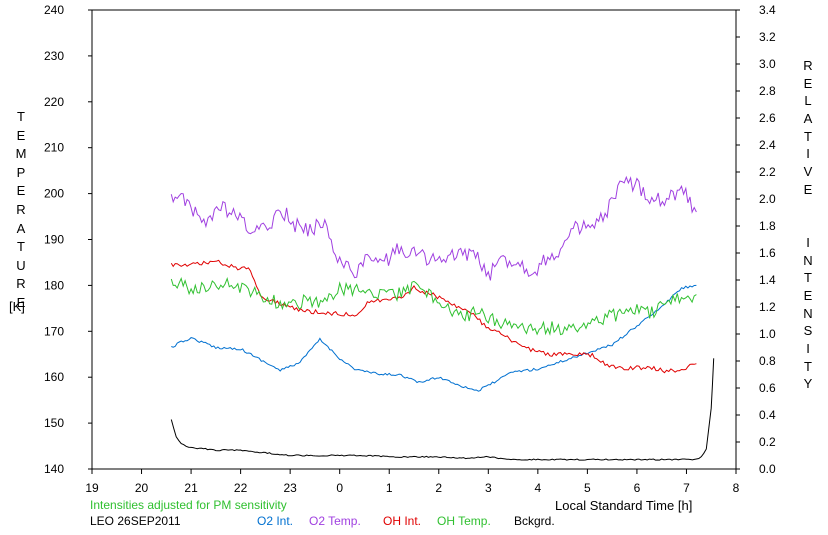  I want to click on x-axis-ticks: 19 20 21 22 23 0 1 2 3 4 5 6 7 8, so click(412, 482).